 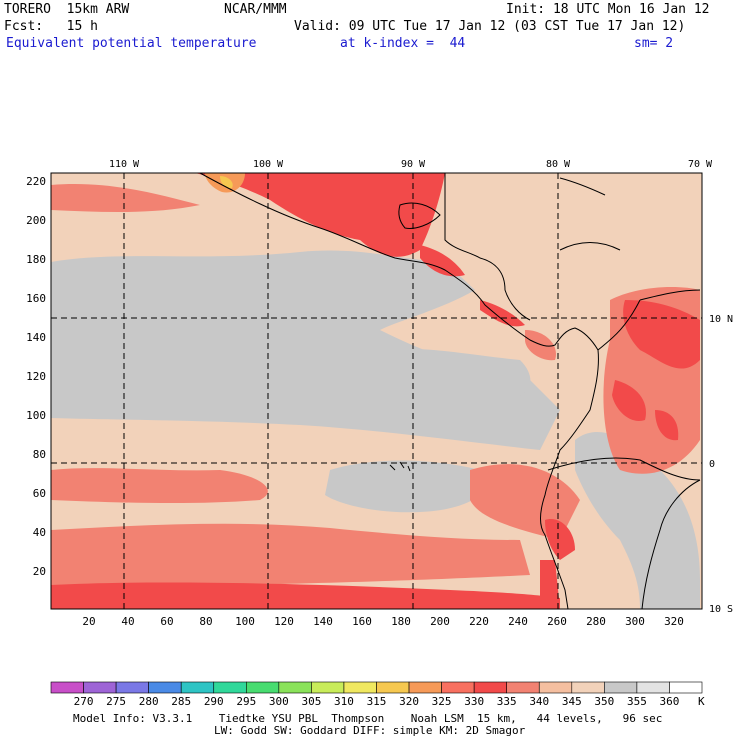 I want to click on y-tick-label: 120, so click(x=36, y=376).